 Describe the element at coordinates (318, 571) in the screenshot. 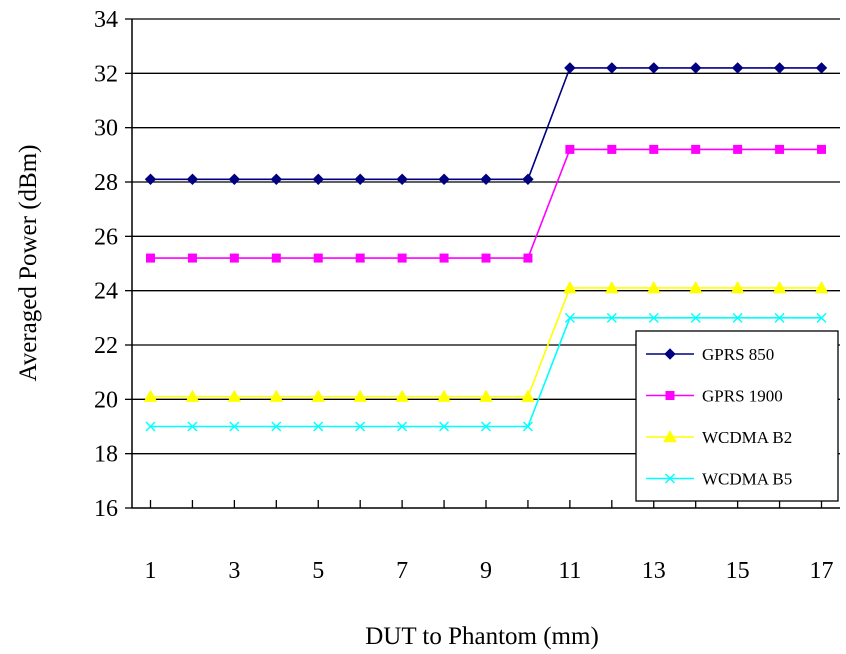

I see `x-tick-label: 5` at that location.